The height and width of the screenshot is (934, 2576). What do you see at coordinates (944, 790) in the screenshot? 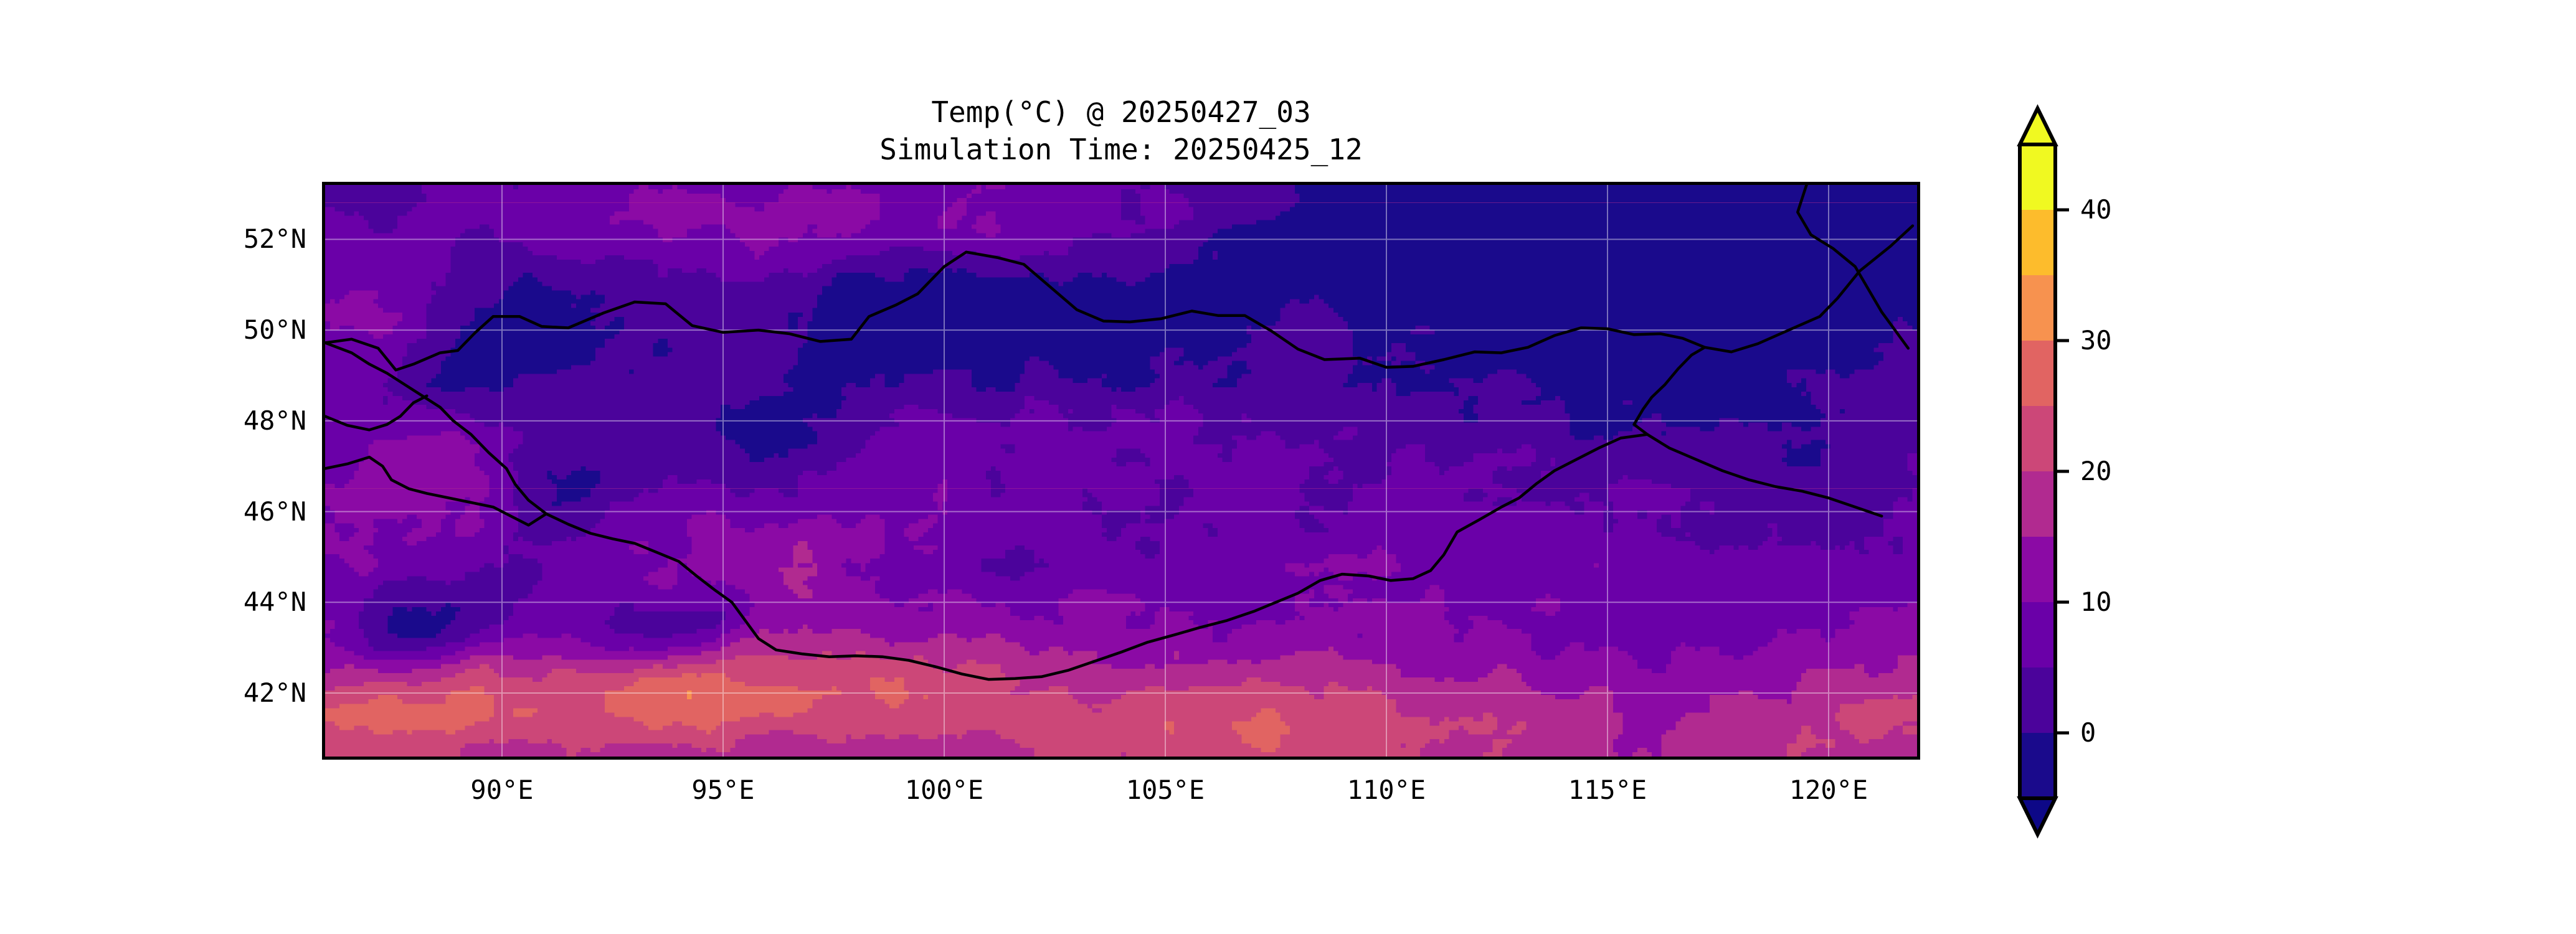
I see `x-axis-tick-label: 100°E` at bounding box center [944, 790].